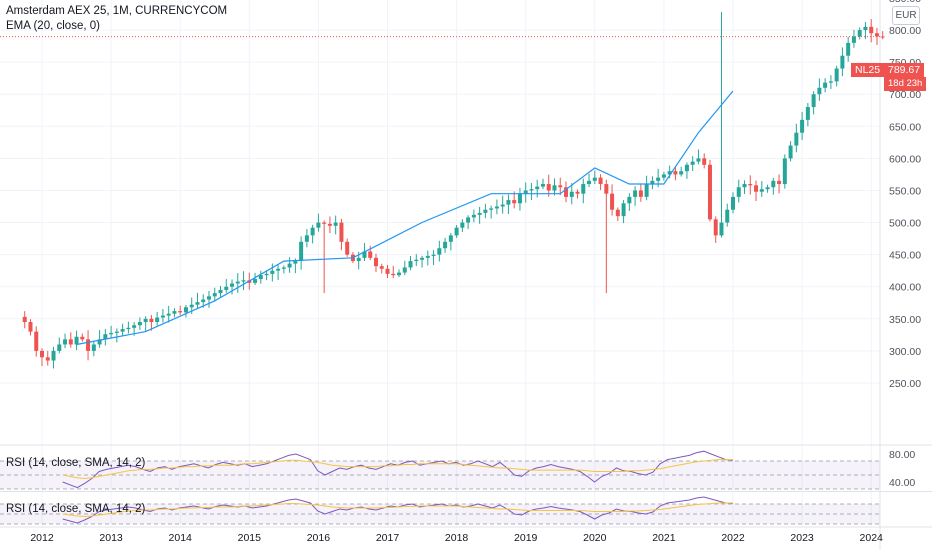 This screenshot has width=932, height=550. What do you see at coordinates (802, 538) in the screenshot?
I see `year-tick-label: 2023` at bounding box center [802, 538].